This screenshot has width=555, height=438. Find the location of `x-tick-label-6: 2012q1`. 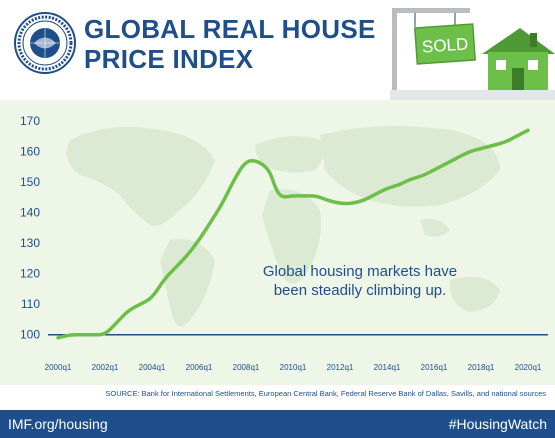

x-tick-label-6: 2012q1 is located at coordinates (340, 367).